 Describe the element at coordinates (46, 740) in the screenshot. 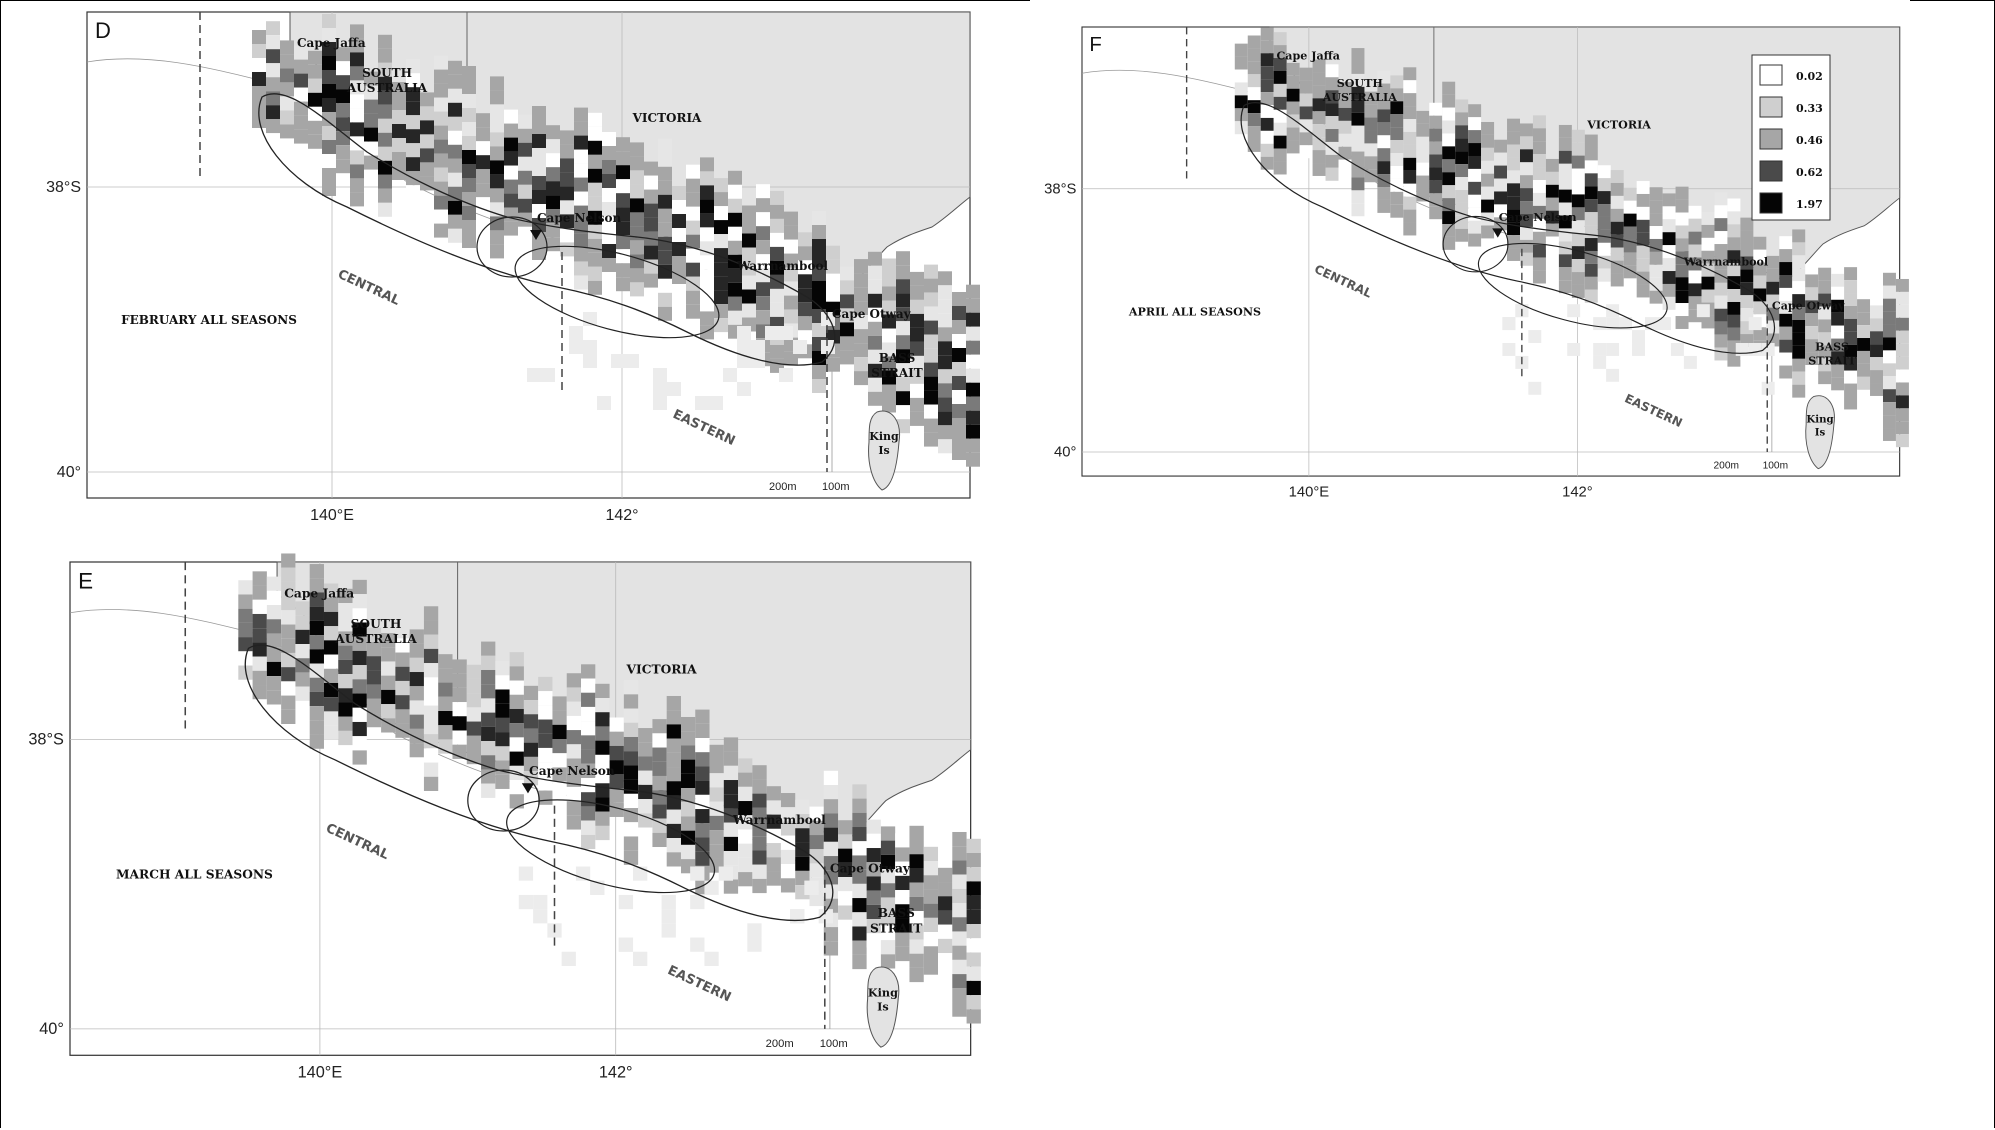

I see `lat-label-38: 38°S` at that location.